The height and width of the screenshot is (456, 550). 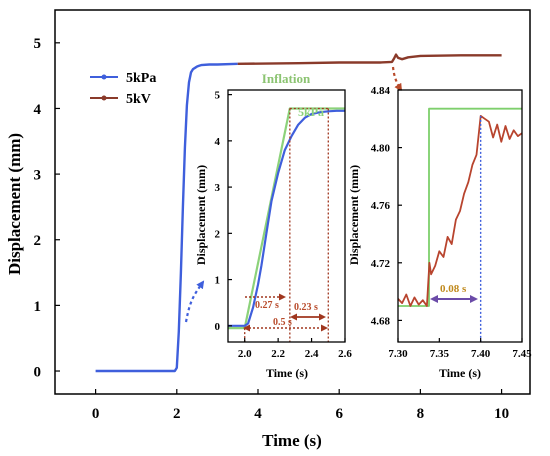 What do you see at coordinates (381, 91) in the screenshot?
I see `inset2-y-tick-label: 4.84` at bounding box center [381, 91].